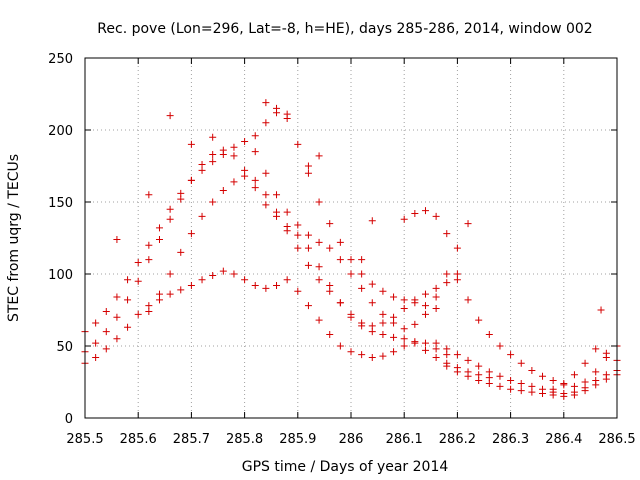 The image size is (640, 480). I want to click on x-tick-label: 286.1, so click(404, 439).